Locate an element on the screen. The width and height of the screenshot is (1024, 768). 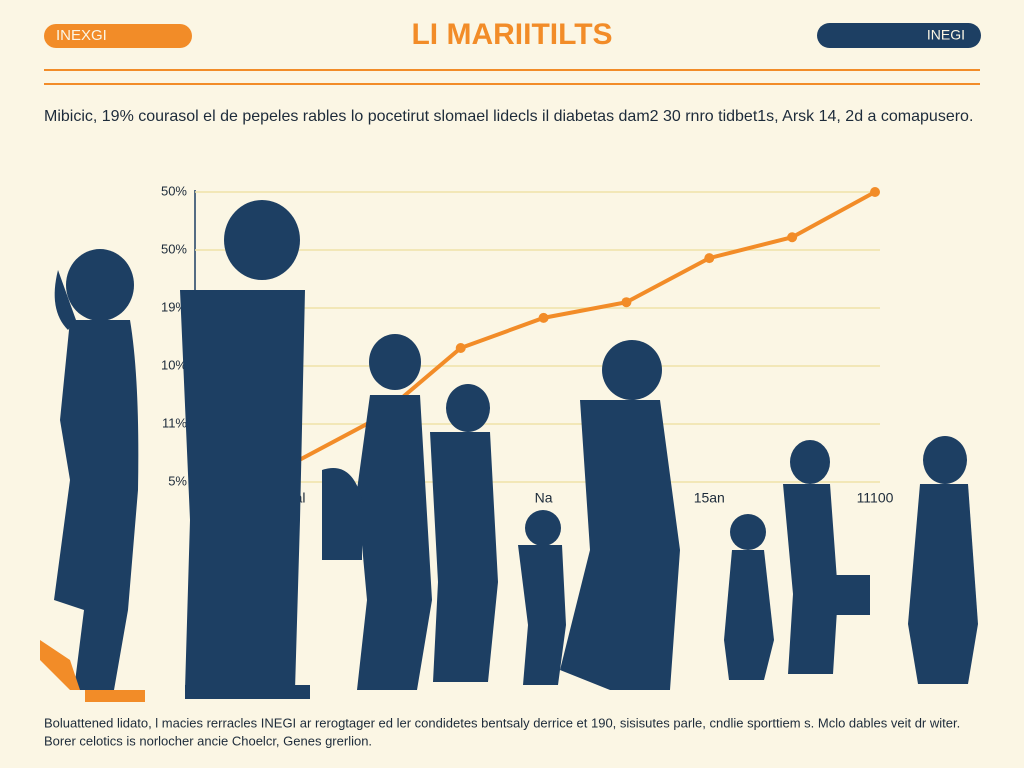
y-tick-label: 5% is located at coordinates (177, 480).